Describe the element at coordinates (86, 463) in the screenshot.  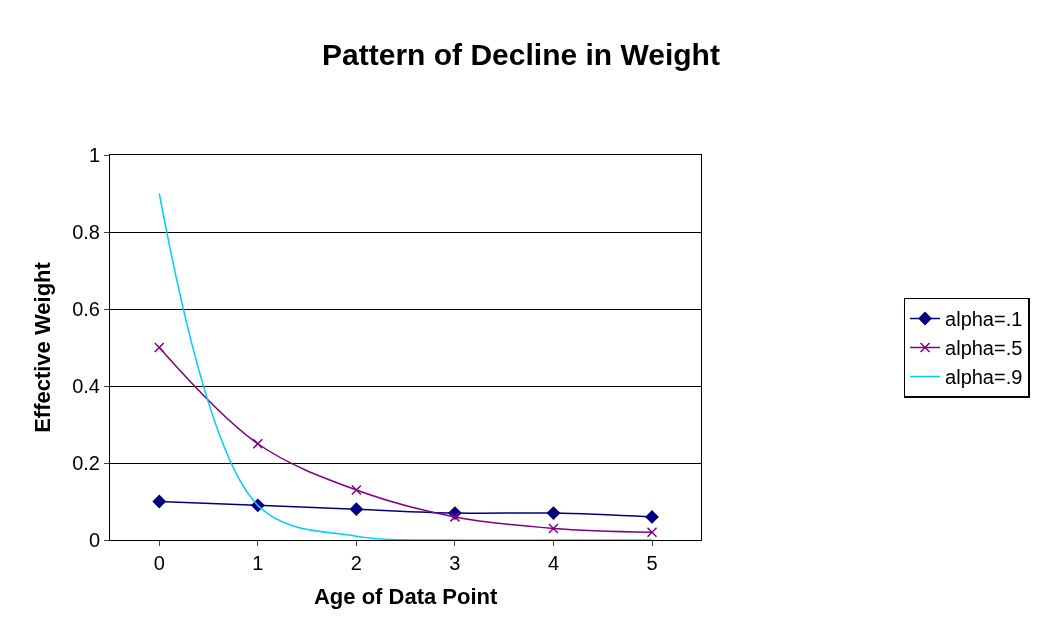
I see `y-tick-label: 0.2` at that location.